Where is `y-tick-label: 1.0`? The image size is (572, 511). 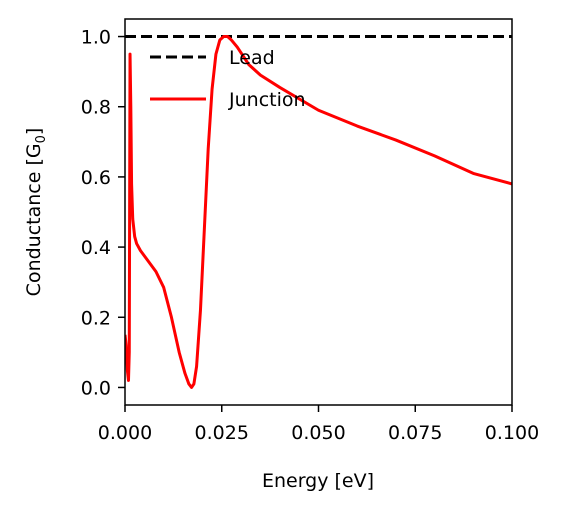 y-tick-label: 1.0 is located at coordinates (96, 38).